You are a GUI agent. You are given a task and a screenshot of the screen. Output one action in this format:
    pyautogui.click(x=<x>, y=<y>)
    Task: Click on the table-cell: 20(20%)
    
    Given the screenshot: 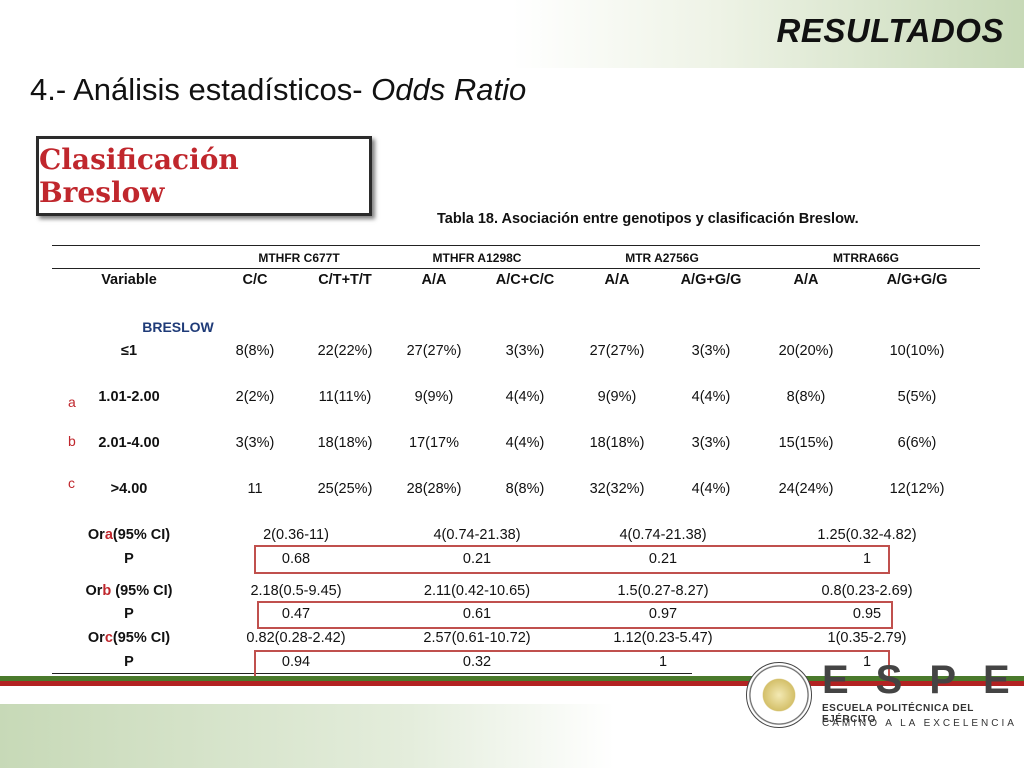 What is the action you would take?
    pyautogui.click(x=806, y=351)
    